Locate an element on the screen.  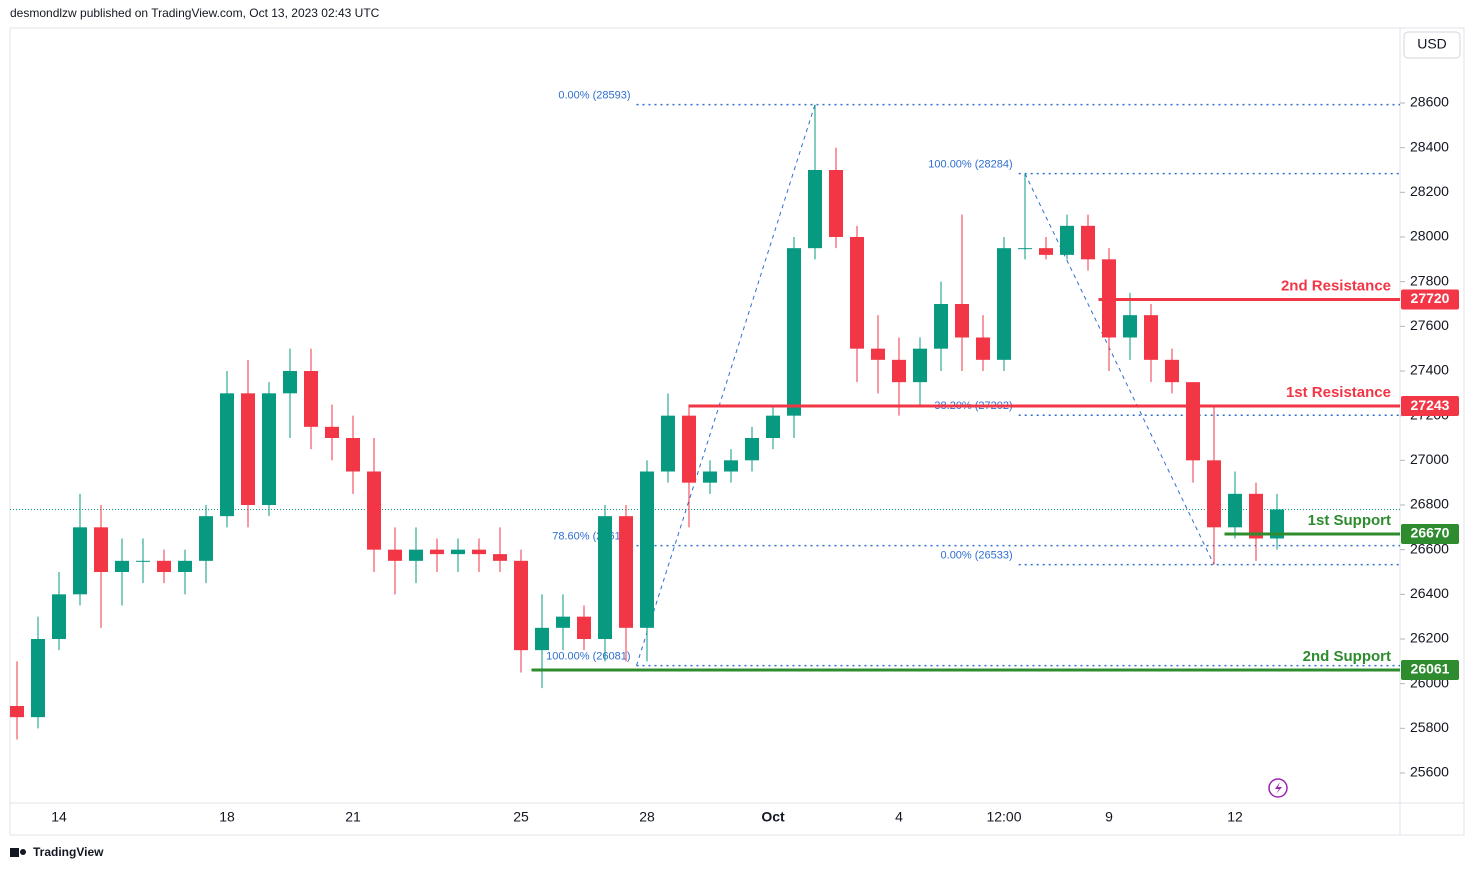
x-tick-label: 25 is located at coordinates (521, 817).